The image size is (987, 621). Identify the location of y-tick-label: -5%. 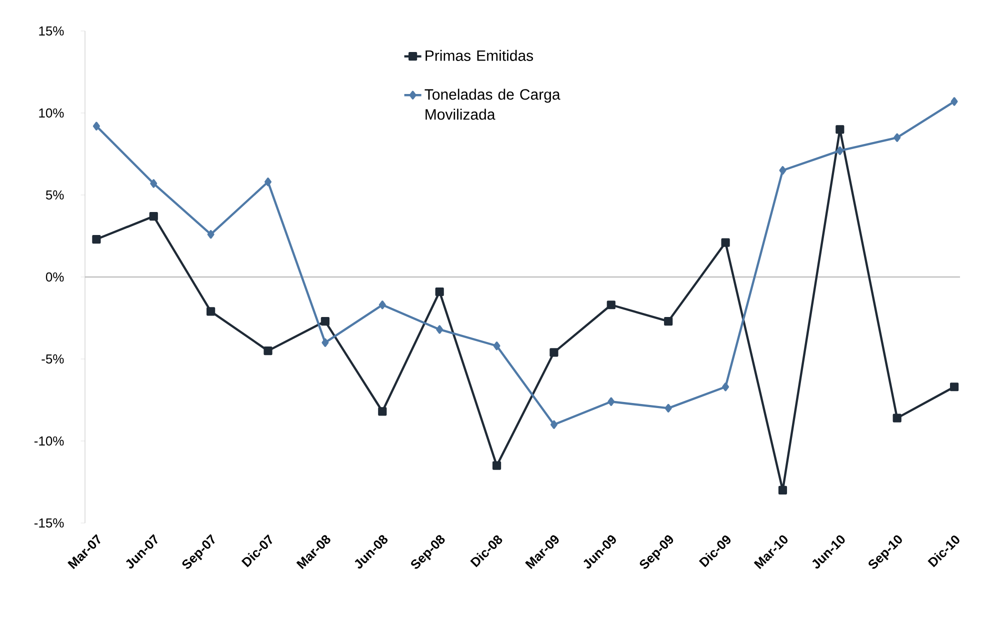
(53, 359).